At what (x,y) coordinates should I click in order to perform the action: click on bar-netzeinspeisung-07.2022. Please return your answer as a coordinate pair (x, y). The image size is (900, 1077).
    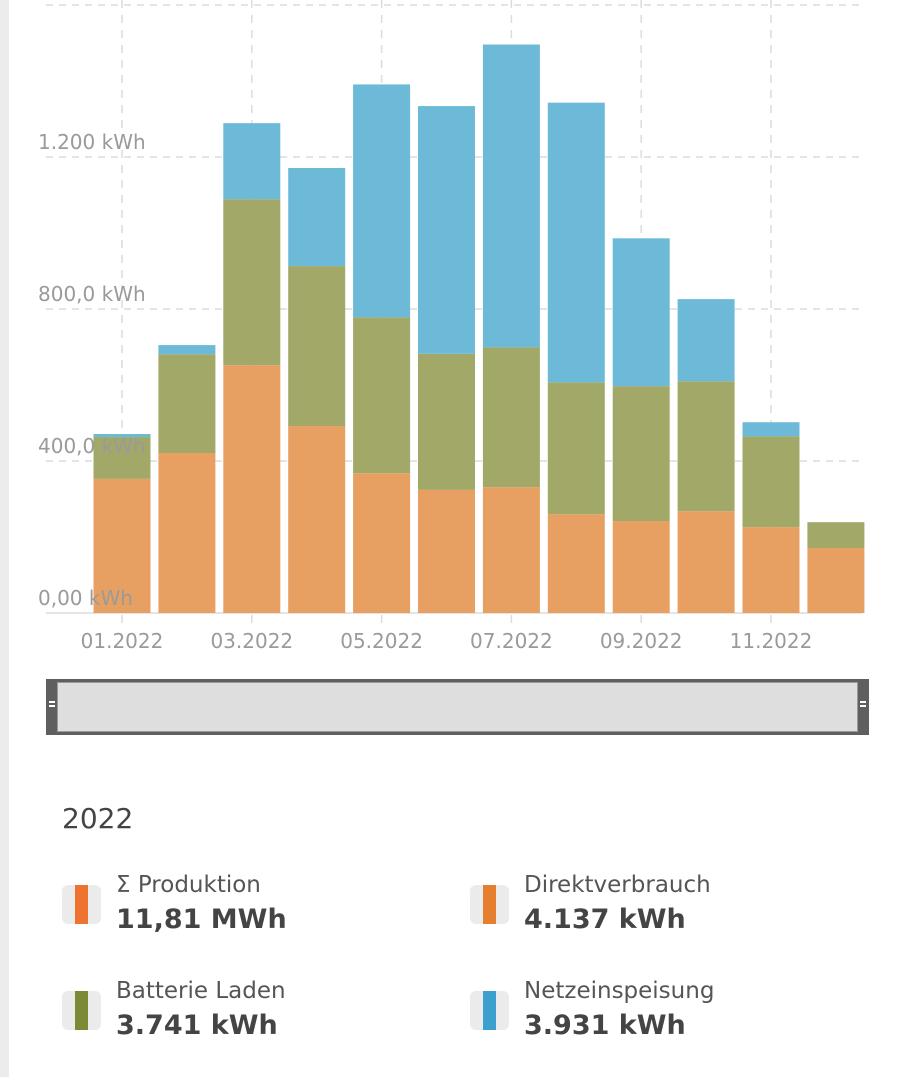
    Looking at the image, I should click on (511, 196).